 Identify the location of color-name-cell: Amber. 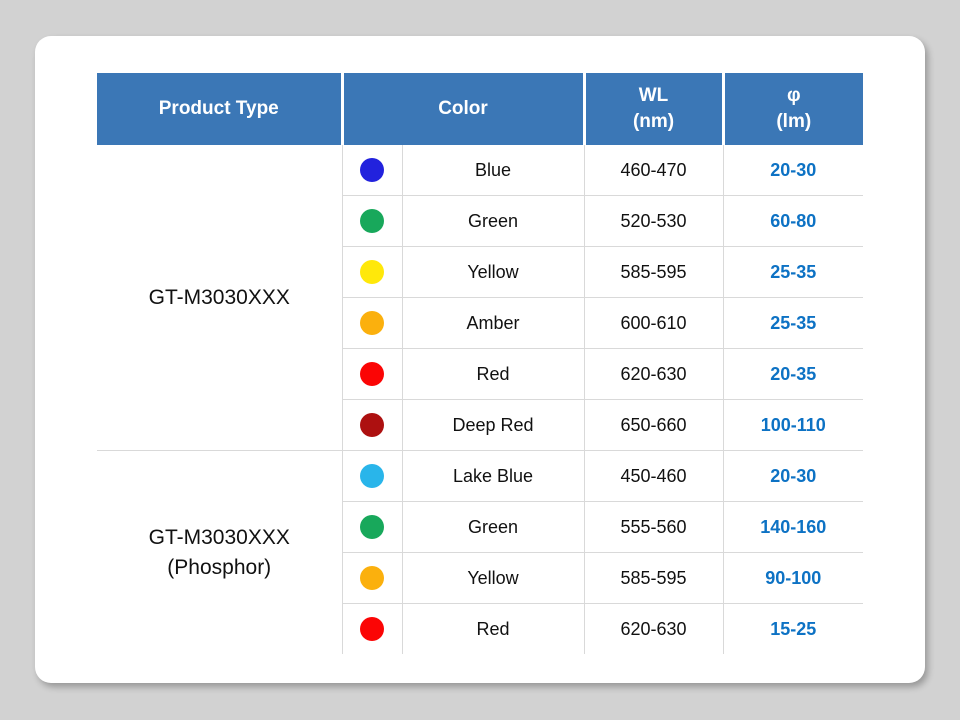
(493, 323).